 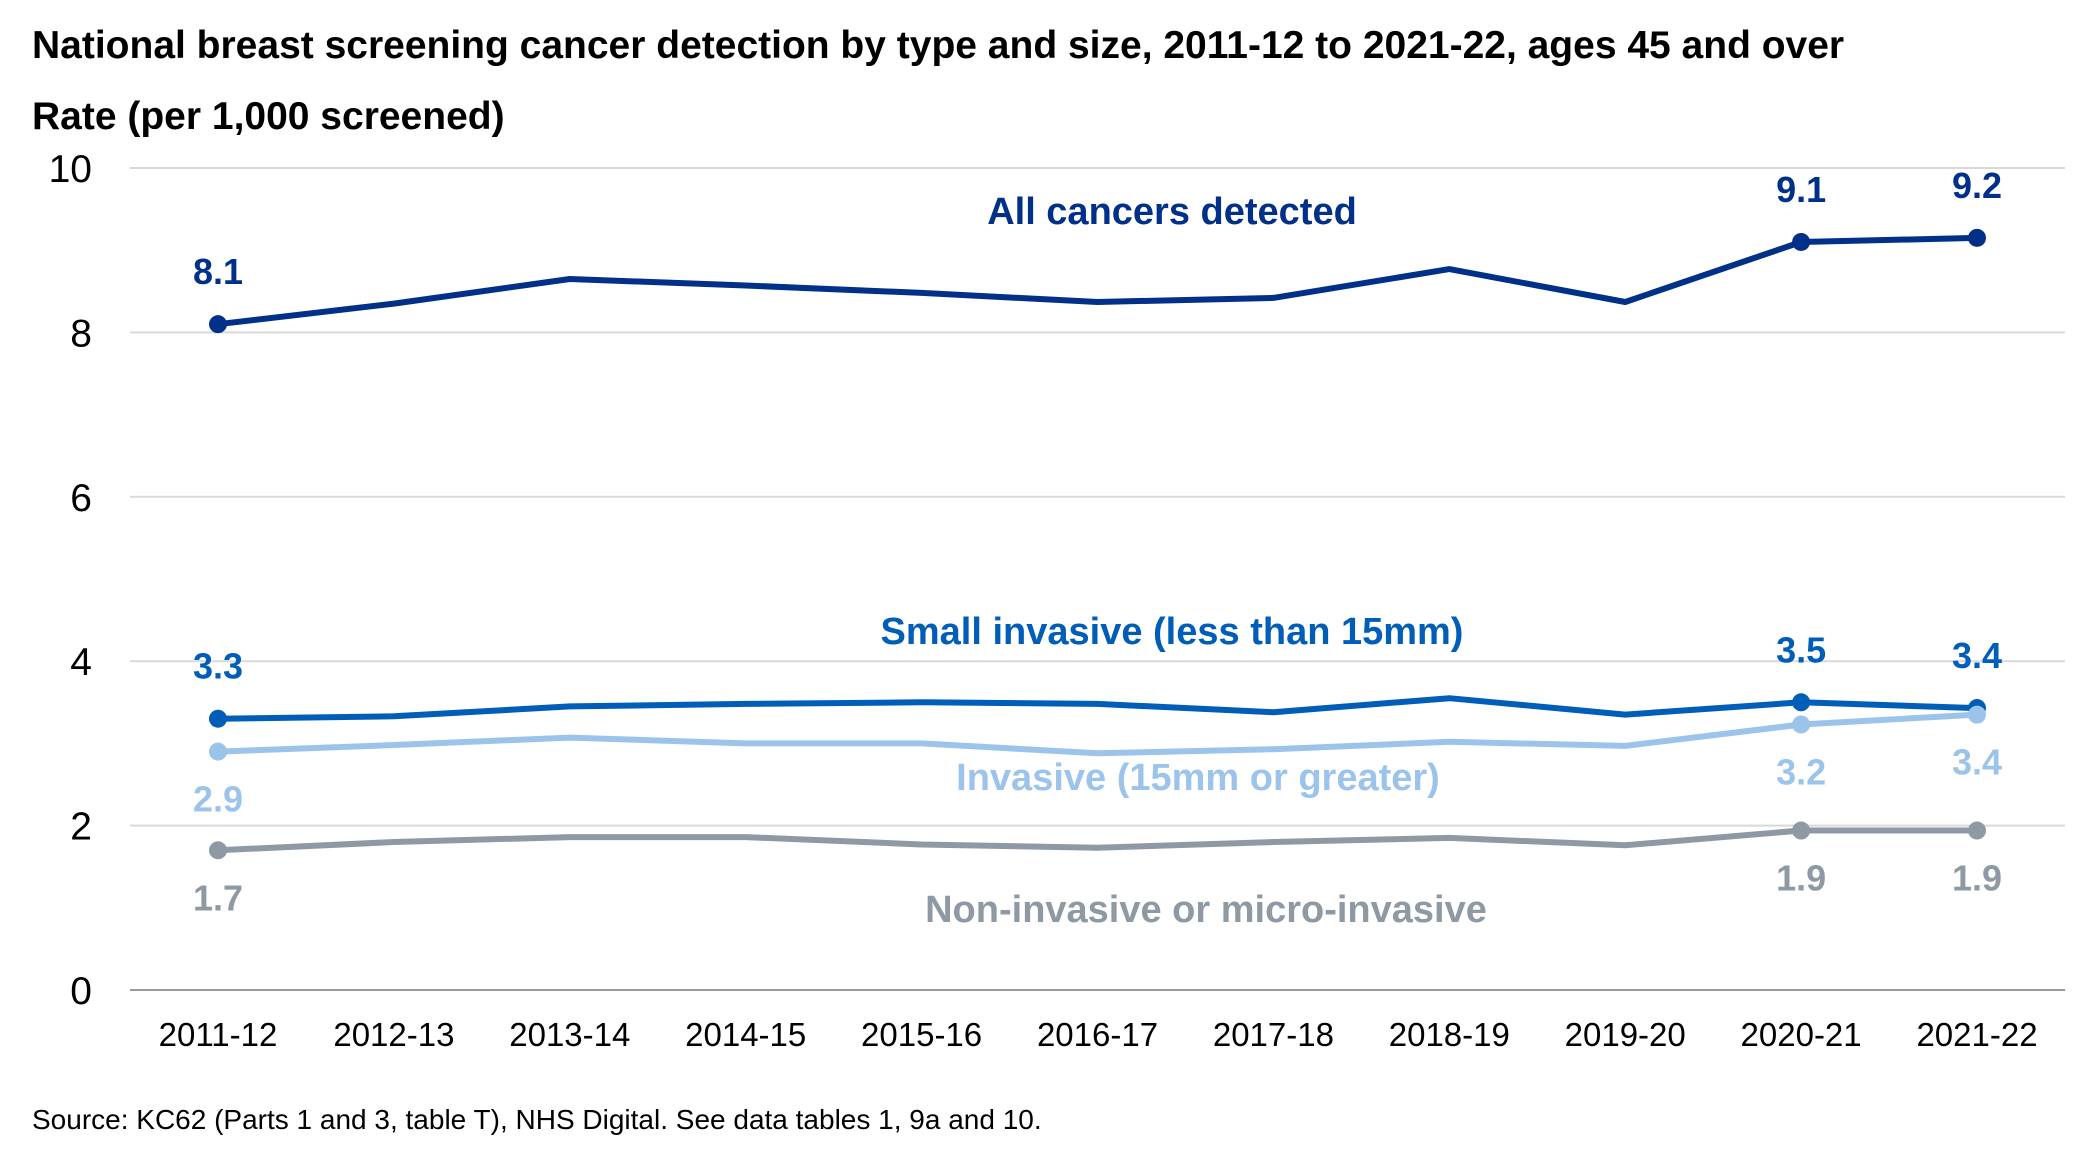 I want to click on y-tick-label: 4, so click(x=81, y=662).